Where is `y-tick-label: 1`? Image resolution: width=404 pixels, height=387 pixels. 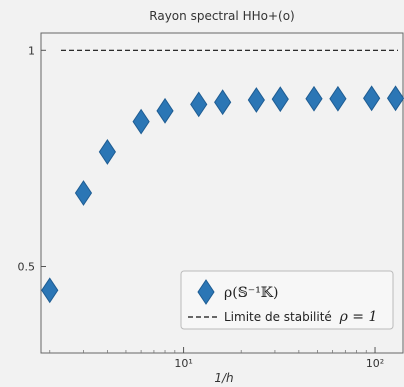 y-tick-label: 1 is located at coordinates (31, 50).